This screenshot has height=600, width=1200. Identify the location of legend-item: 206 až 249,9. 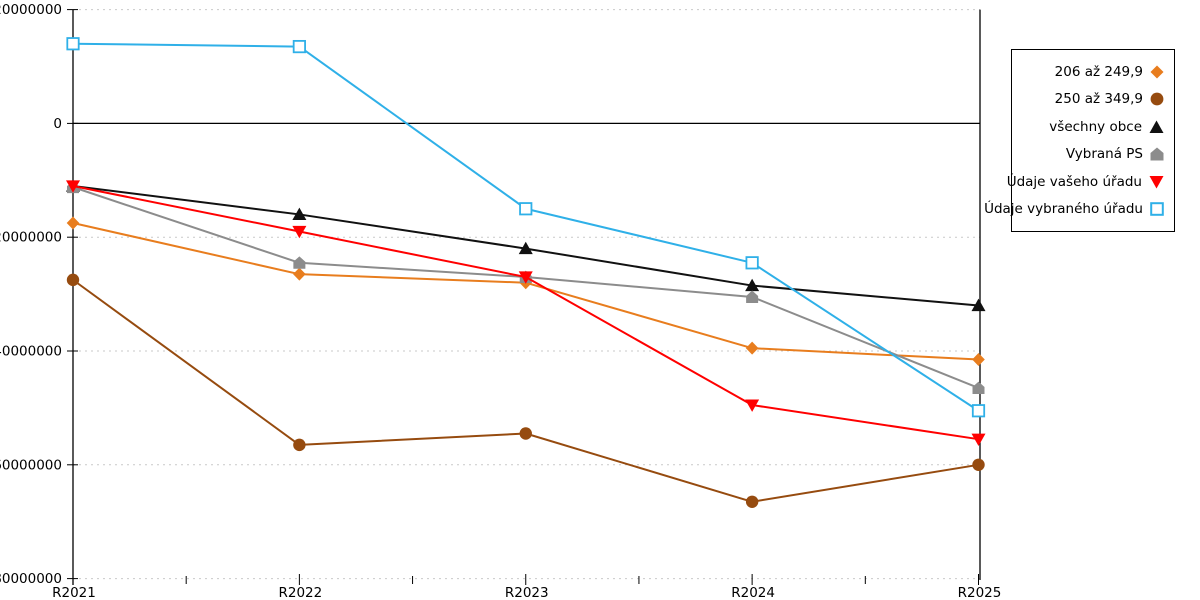
(1090, 72).